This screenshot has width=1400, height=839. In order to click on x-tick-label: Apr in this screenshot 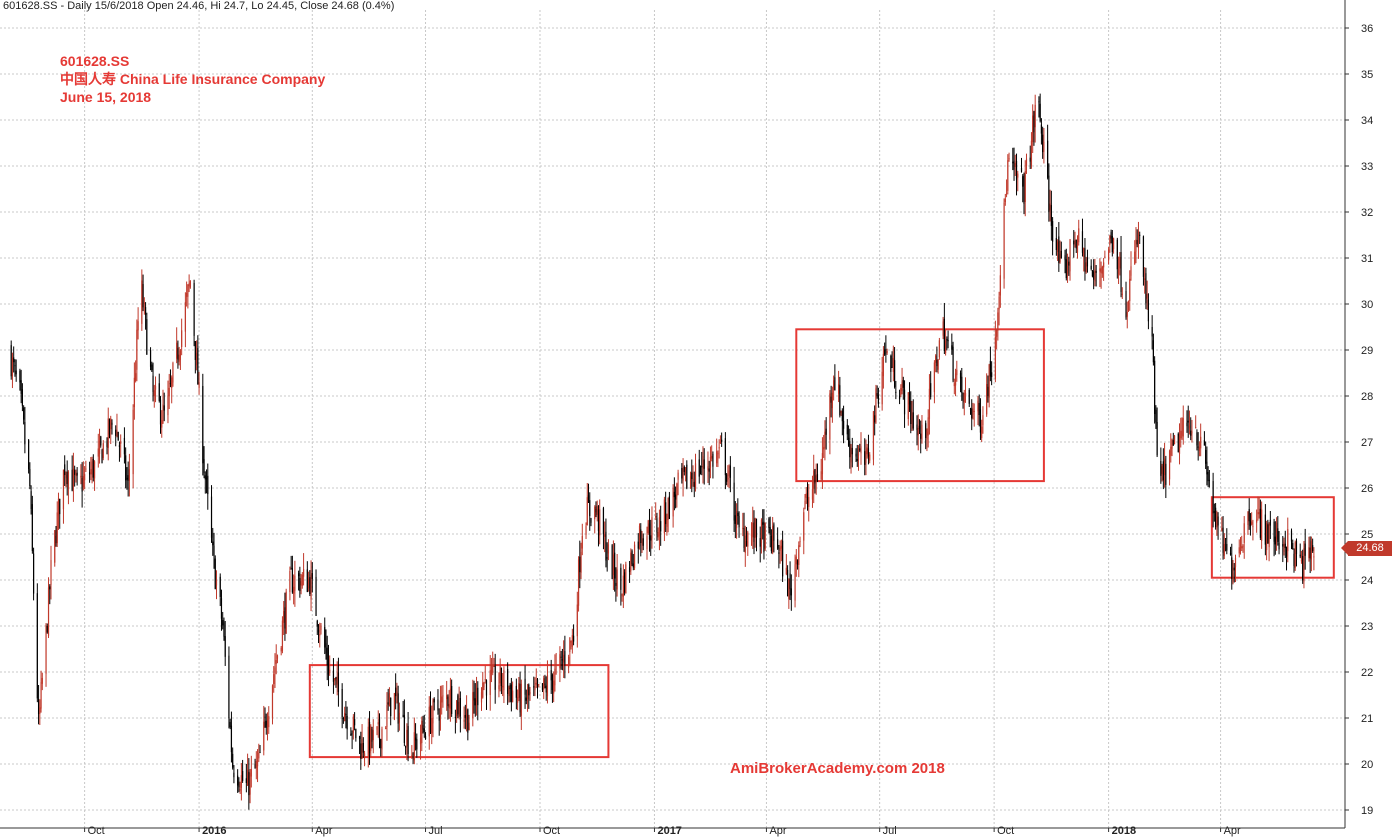, I will do `click(1232, 831)`.